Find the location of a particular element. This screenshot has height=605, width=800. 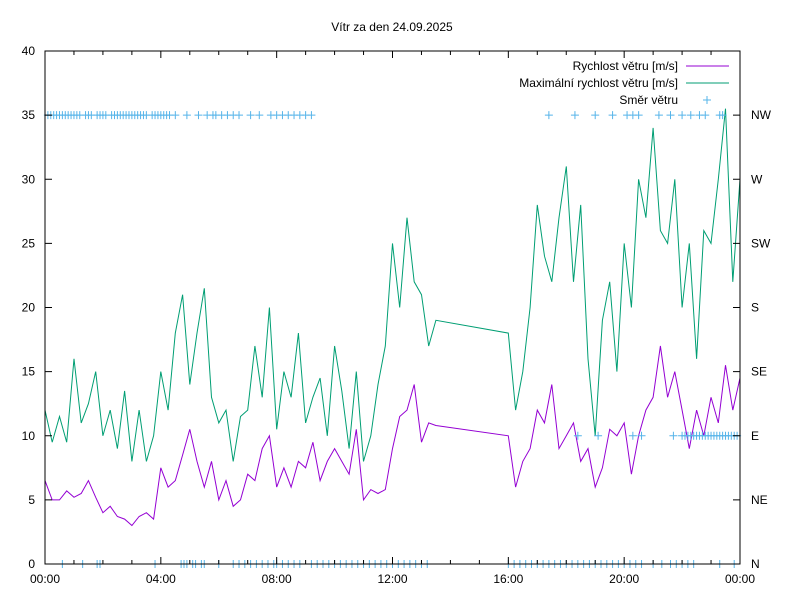

y-tick-label: 5 is located at coordinates (31, 500).